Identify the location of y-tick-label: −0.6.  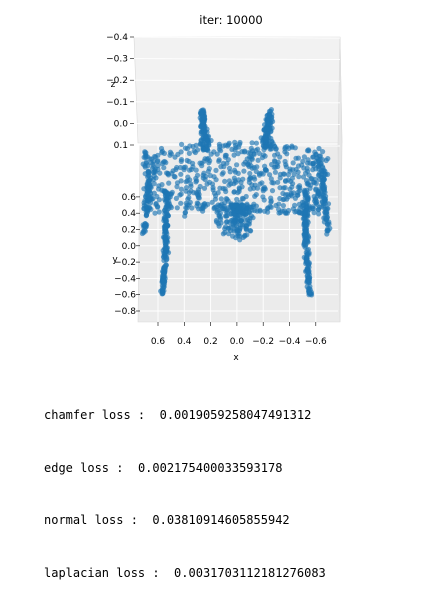
(125, 296).